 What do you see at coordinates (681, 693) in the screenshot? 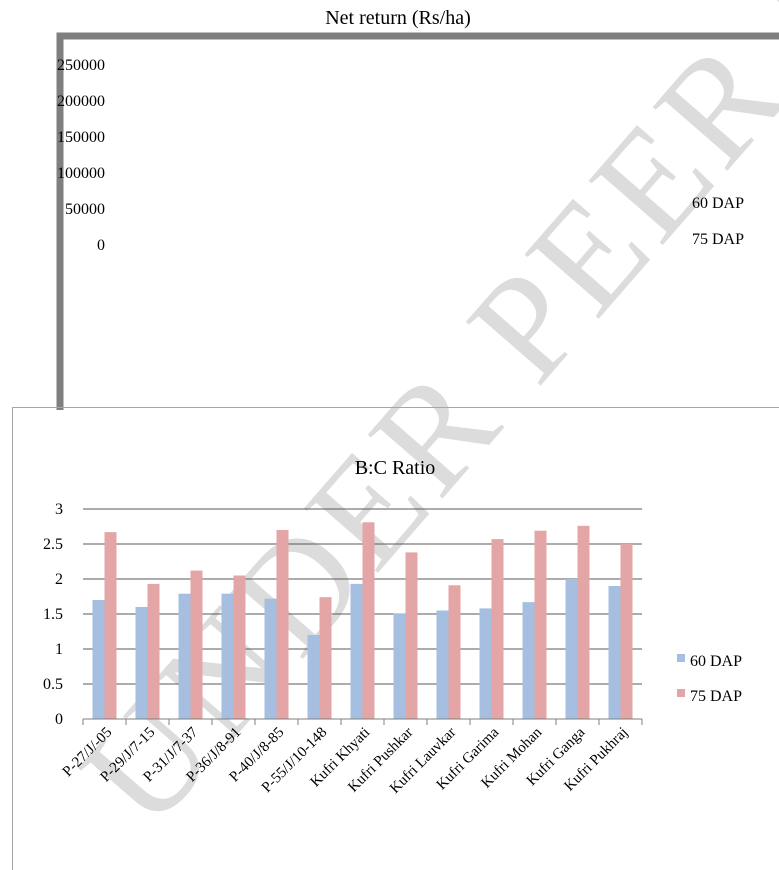
I see `bc-legend-swatch-75dap` at bounding box center [681, 693].